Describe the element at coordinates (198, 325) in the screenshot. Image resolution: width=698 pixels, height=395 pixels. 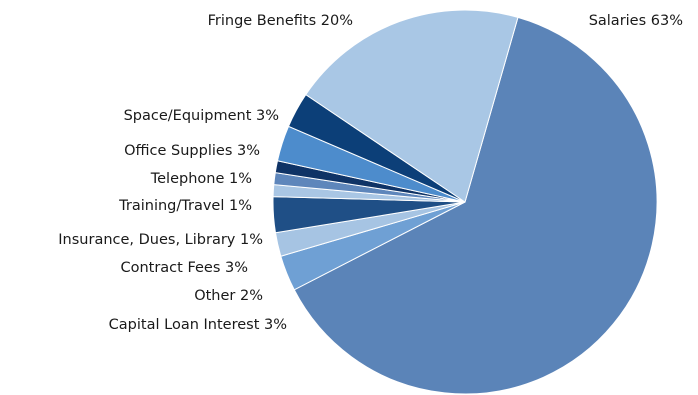
I see `slice-label: Capital Loan Interest 3%` at that location.